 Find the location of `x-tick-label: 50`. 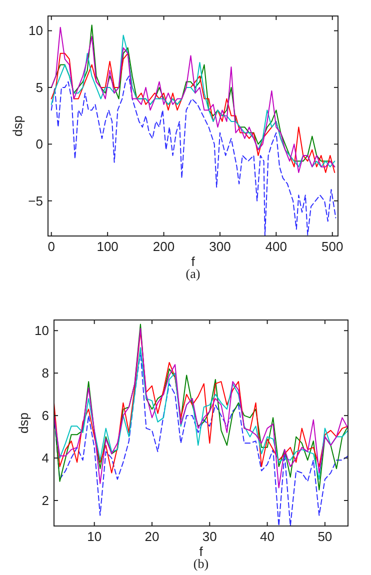

x-tick-label: 50 is located at coordinates (325, 536).